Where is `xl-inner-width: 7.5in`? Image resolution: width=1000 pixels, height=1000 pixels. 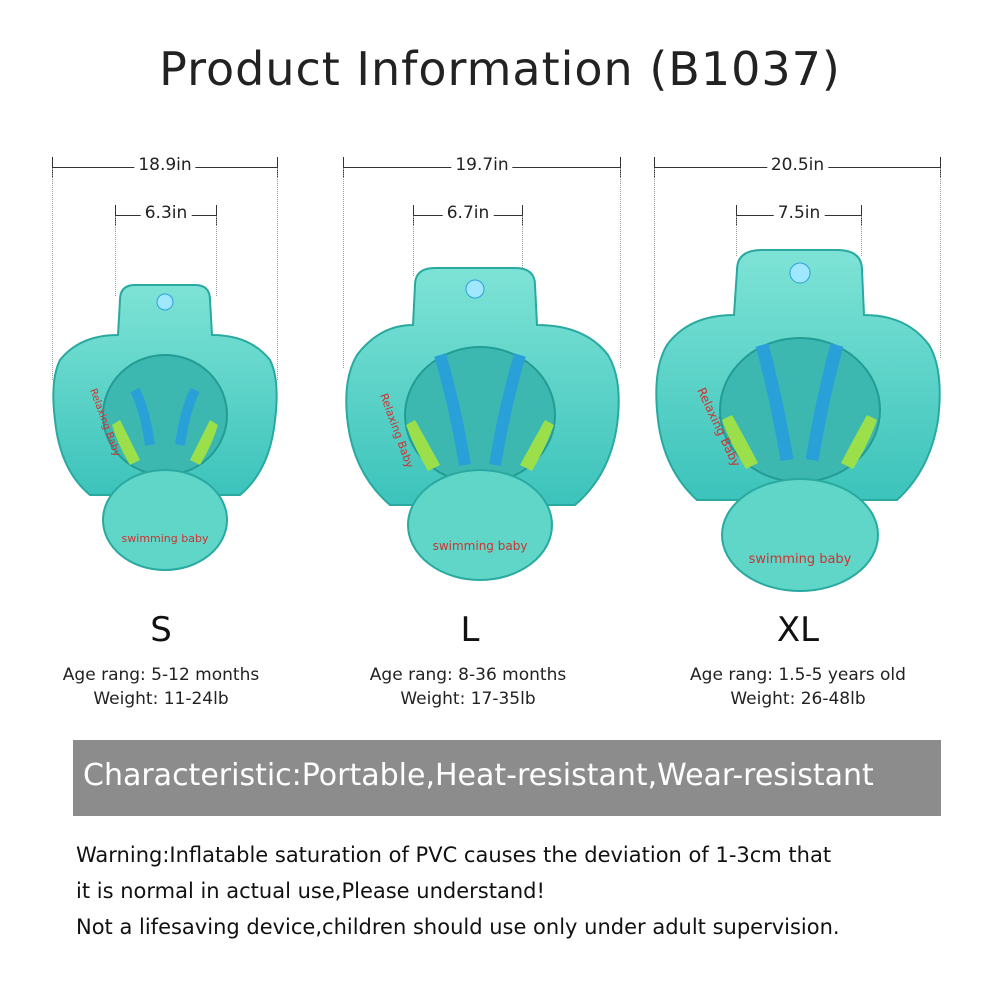
xl-inner-width: 7.5in is located at coordinates (799, 213).